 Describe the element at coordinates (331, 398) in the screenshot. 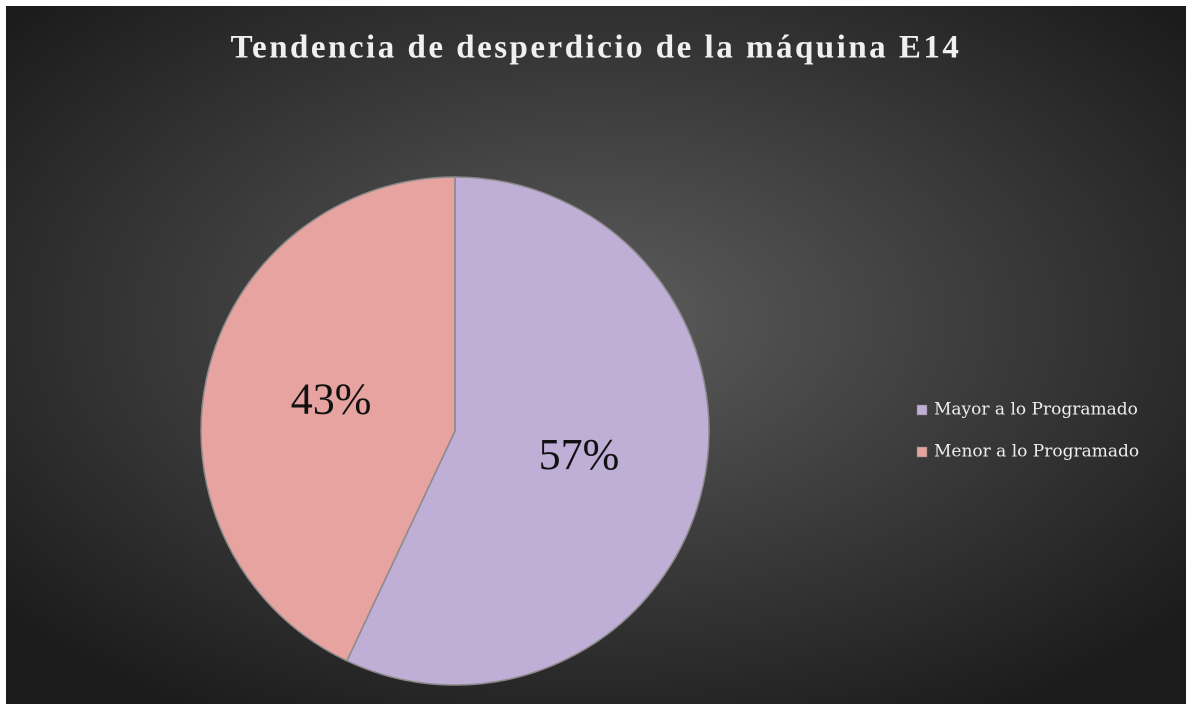

I see `data-label: 43%` at that location.